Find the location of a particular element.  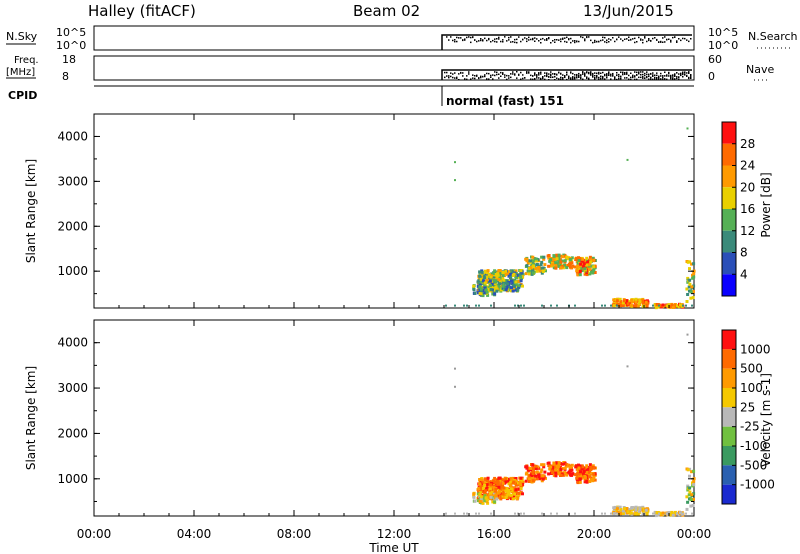

freq-strip-frame is located at coordinates (394, 68).